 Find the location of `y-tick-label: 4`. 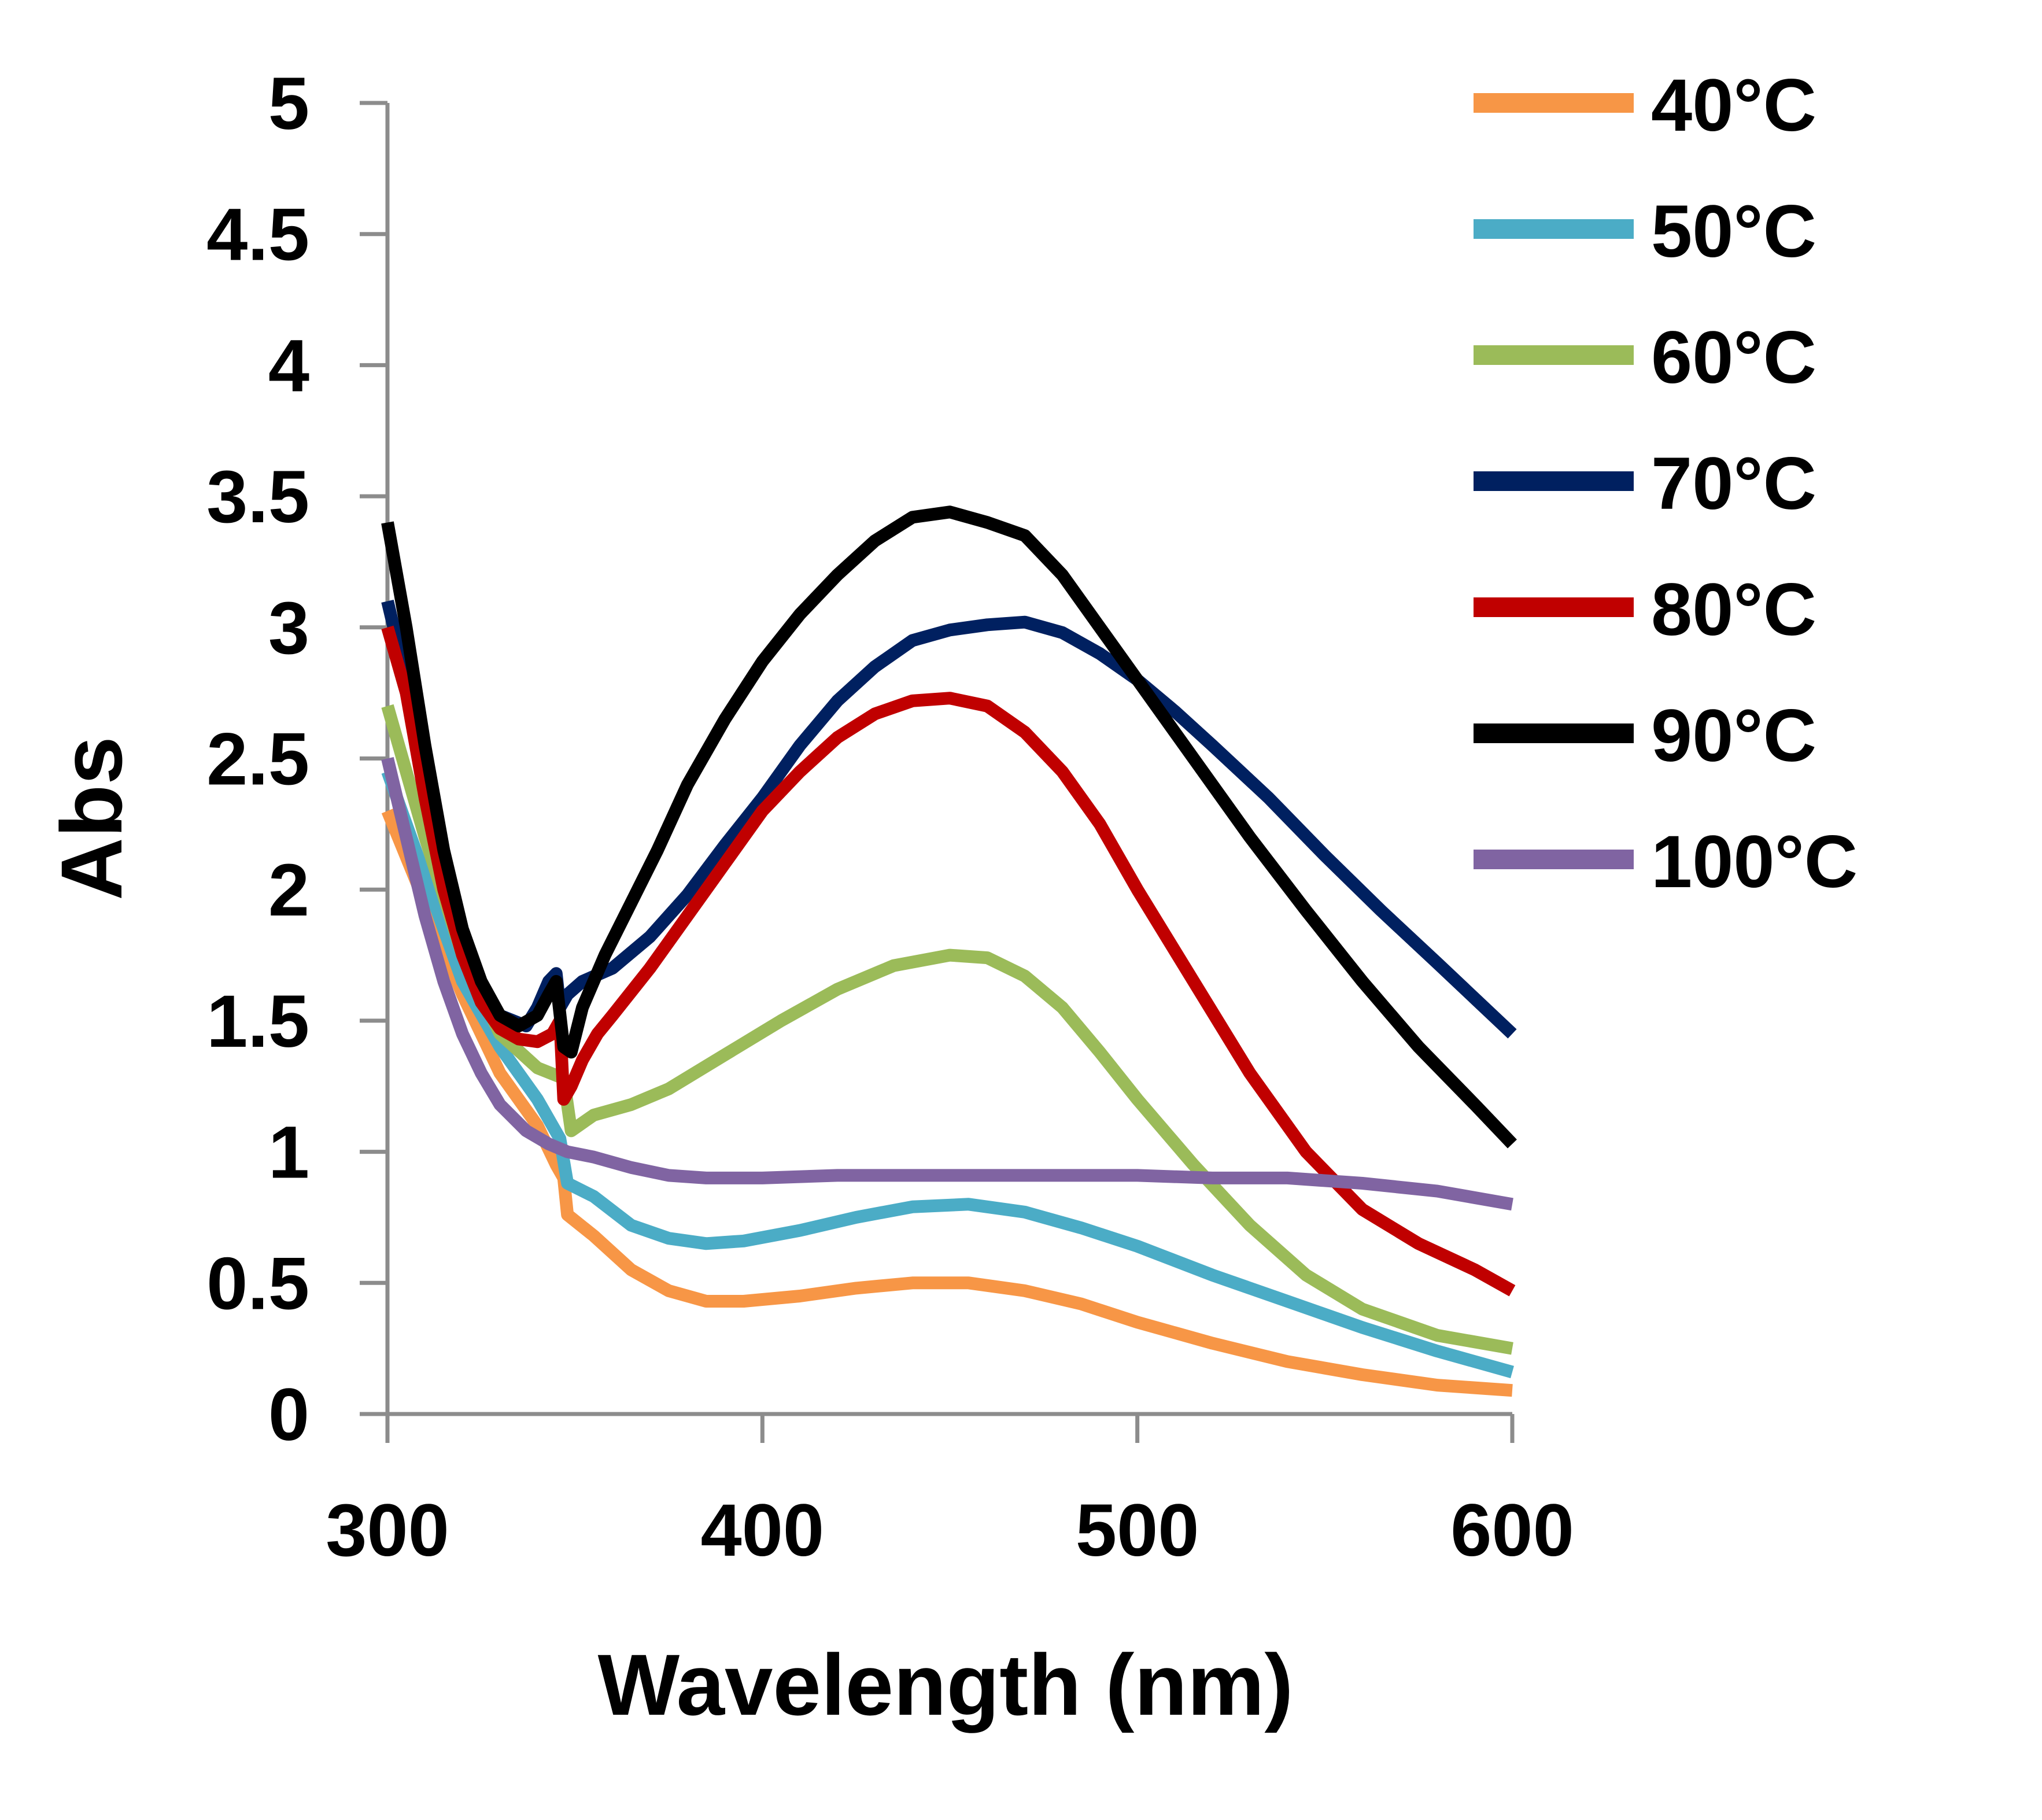

y-tick-label: 4 is located at coordinates (288, 365).